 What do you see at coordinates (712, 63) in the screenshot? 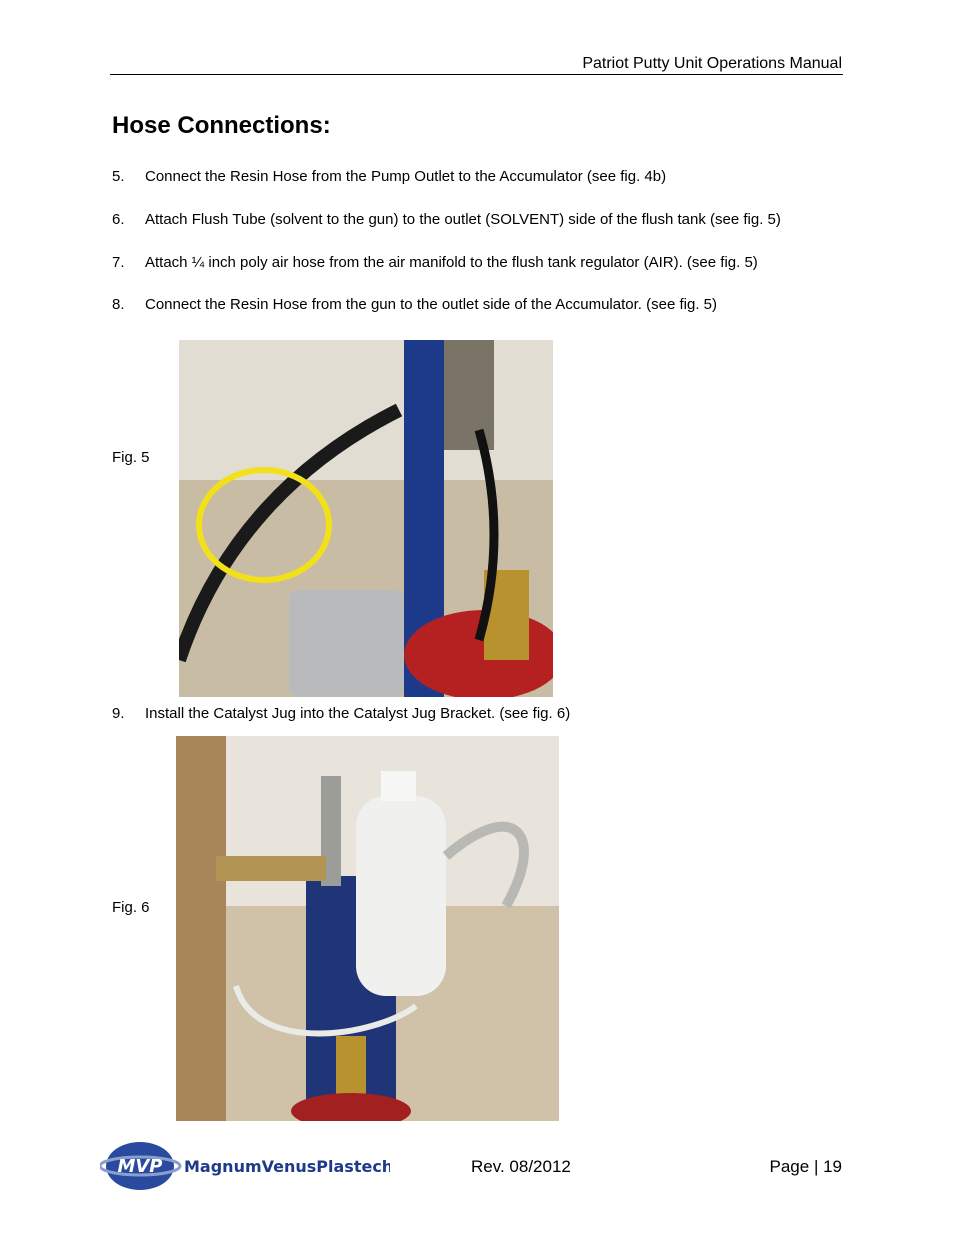
I see `header-title: Patriot Putty Unit Operations Manual` at bounding box center [712, 63].